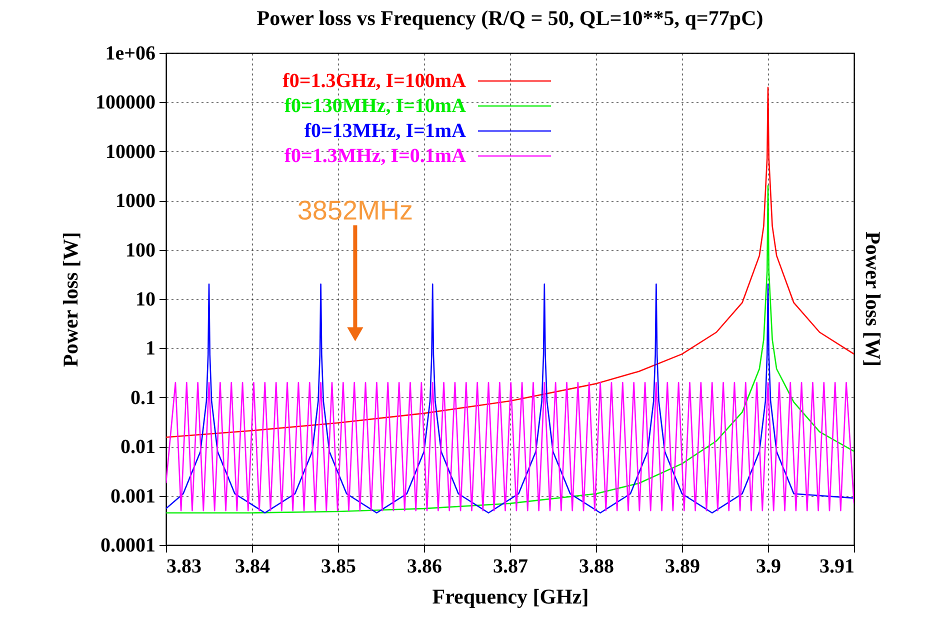 The image size is (925, 643). Describe the element at coordinates (374, 81) in the screenshot. I see `legend-label: f0=1.3GHz, I=100mA` at that location.